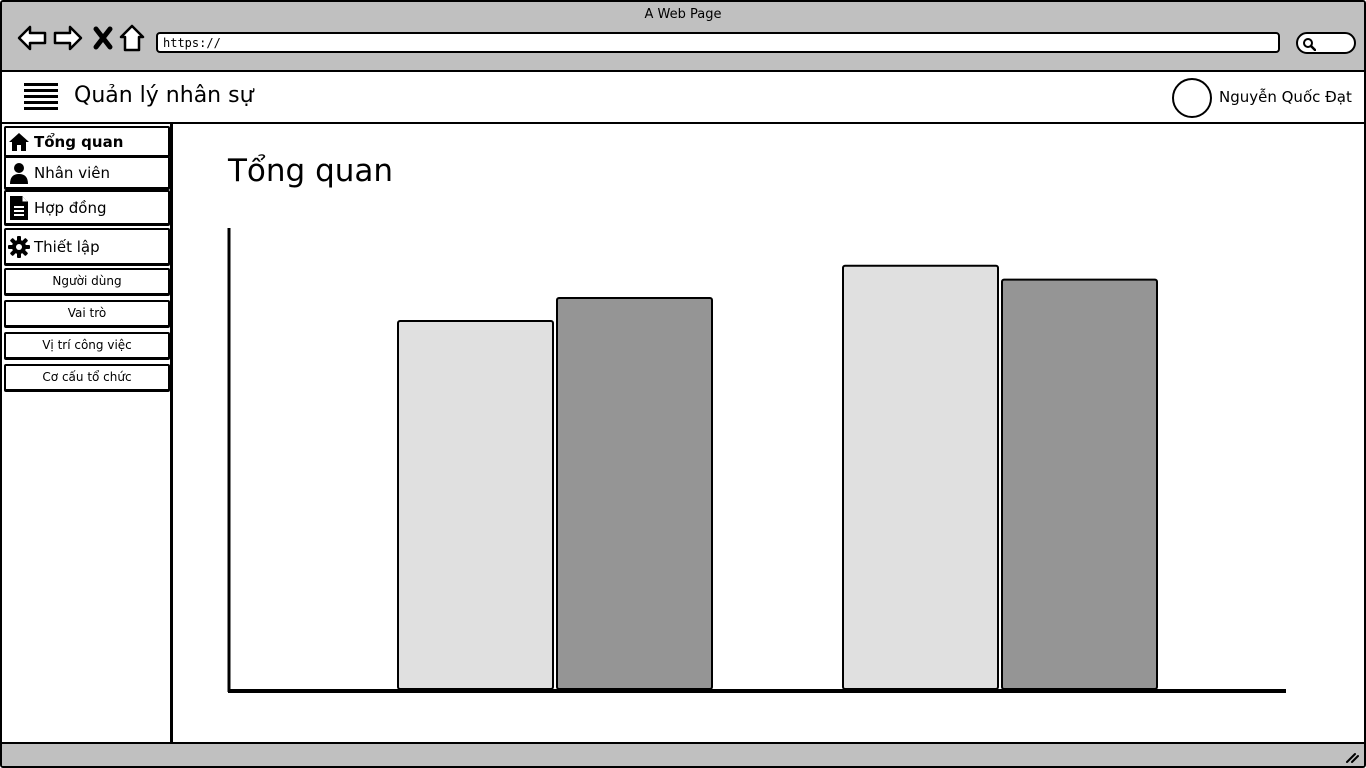  I want to click on sidebar-item-contracts: Hợp đồng, so click(87, 208).